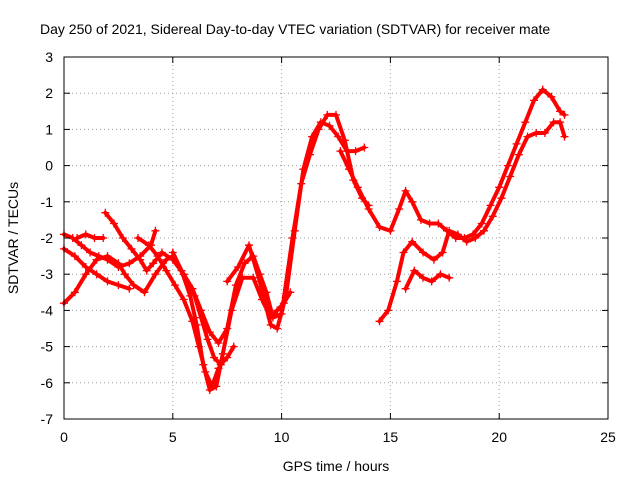 Image resolution: width=640 pixels, height=480 pixels. What do you see at coordinates (49, 129) in the screenshot?
I see `y-tick-label: 1` at bounding box center [49, 129].